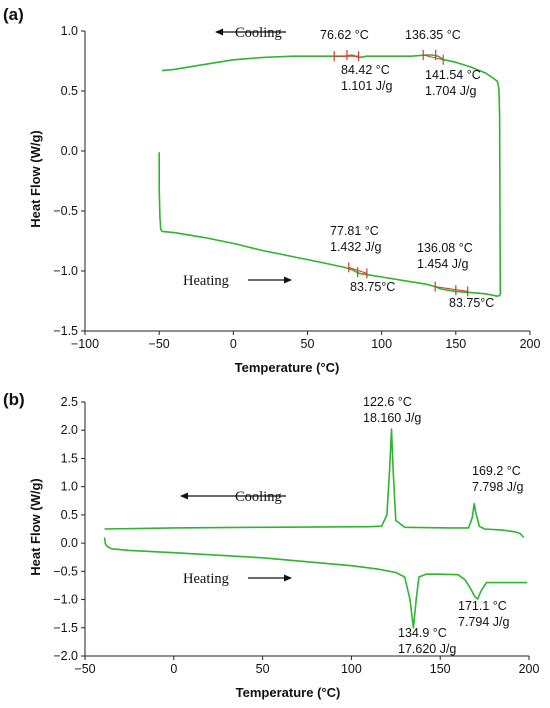 The image size is (550, 708). Describe the element at coordinates (14, 399) in the screenshot. I see `panel-b-label: (b)` at that location.